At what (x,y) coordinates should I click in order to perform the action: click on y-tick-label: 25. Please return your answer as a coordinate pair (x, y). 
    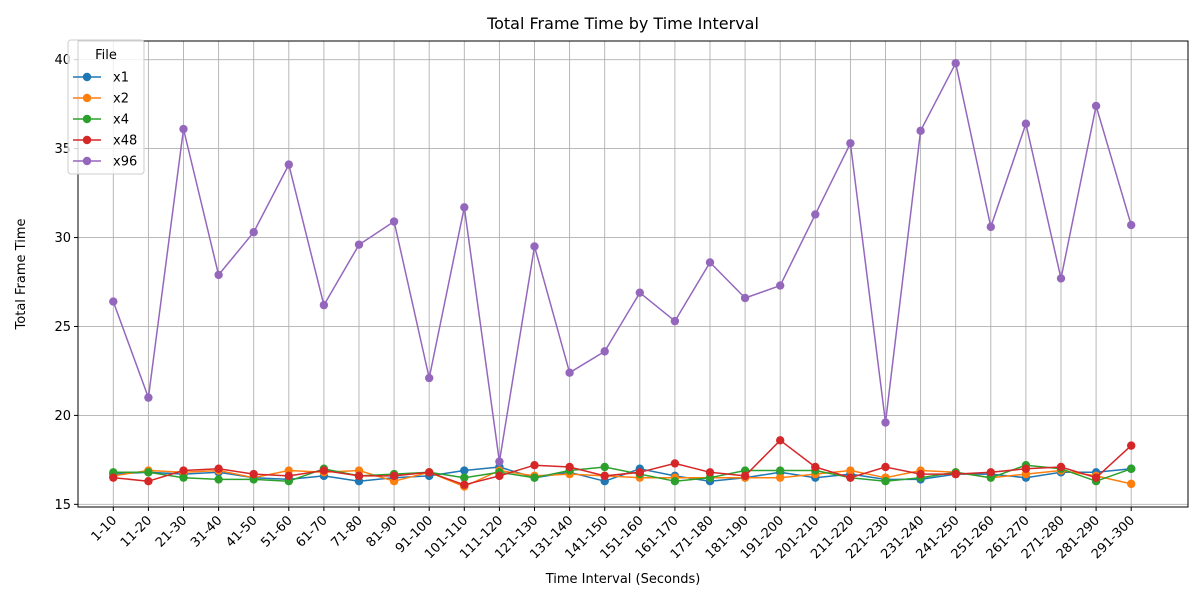
    Looking at the image, I should click on (62, 327).